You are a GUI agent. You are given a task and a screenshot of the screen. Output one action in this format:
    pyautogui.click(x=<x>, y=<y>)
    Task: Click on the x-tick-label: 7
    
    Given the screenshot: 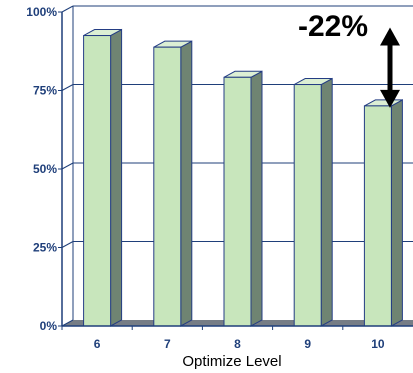 What is the action you would take?
    pyautogui.click(x=167, y=344)
    